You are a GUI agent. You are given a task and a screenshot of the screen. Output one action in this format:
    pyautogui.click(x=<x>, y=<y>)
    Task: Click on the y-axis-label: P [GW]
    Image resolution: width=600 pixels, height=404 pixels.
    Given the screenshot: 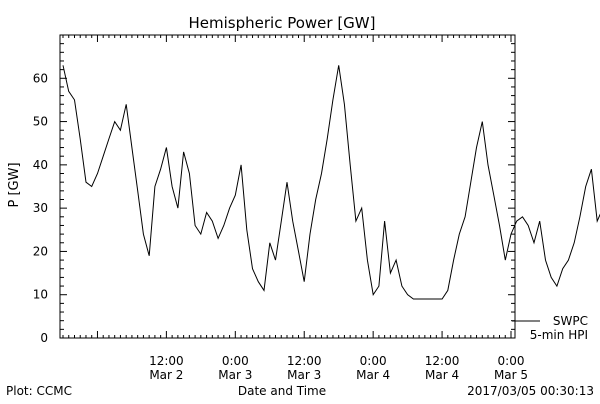 What is the action you would take?
    pyautogui.click(x=14, y=184)
    